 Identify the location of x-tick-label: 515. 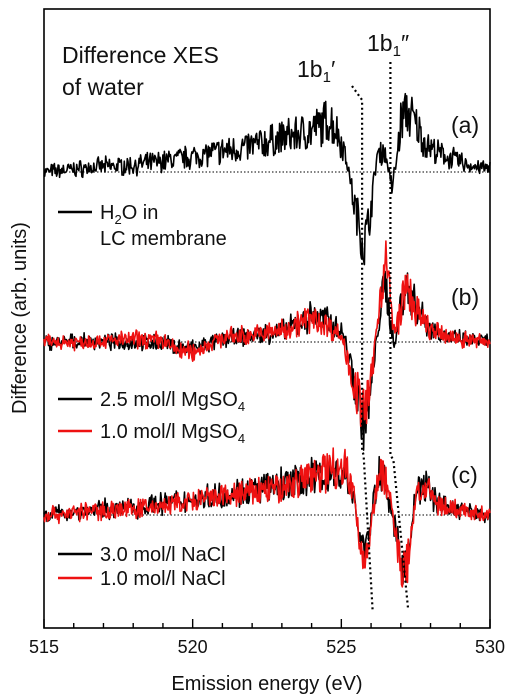
(44, 647).